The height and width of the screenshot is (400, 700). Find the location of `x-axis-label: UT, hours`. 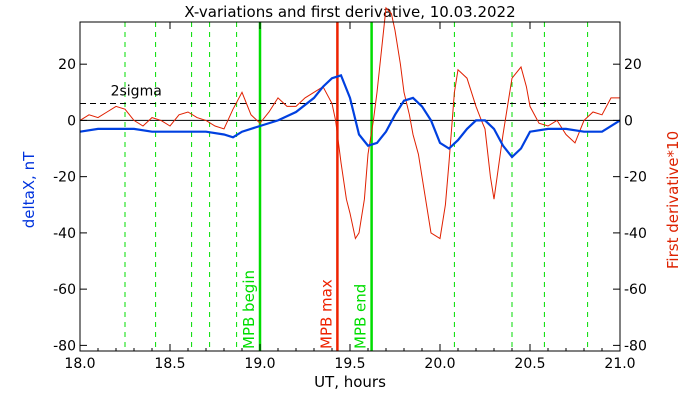

x-axis-label: UT, hours is located at coordinates (350, 382).